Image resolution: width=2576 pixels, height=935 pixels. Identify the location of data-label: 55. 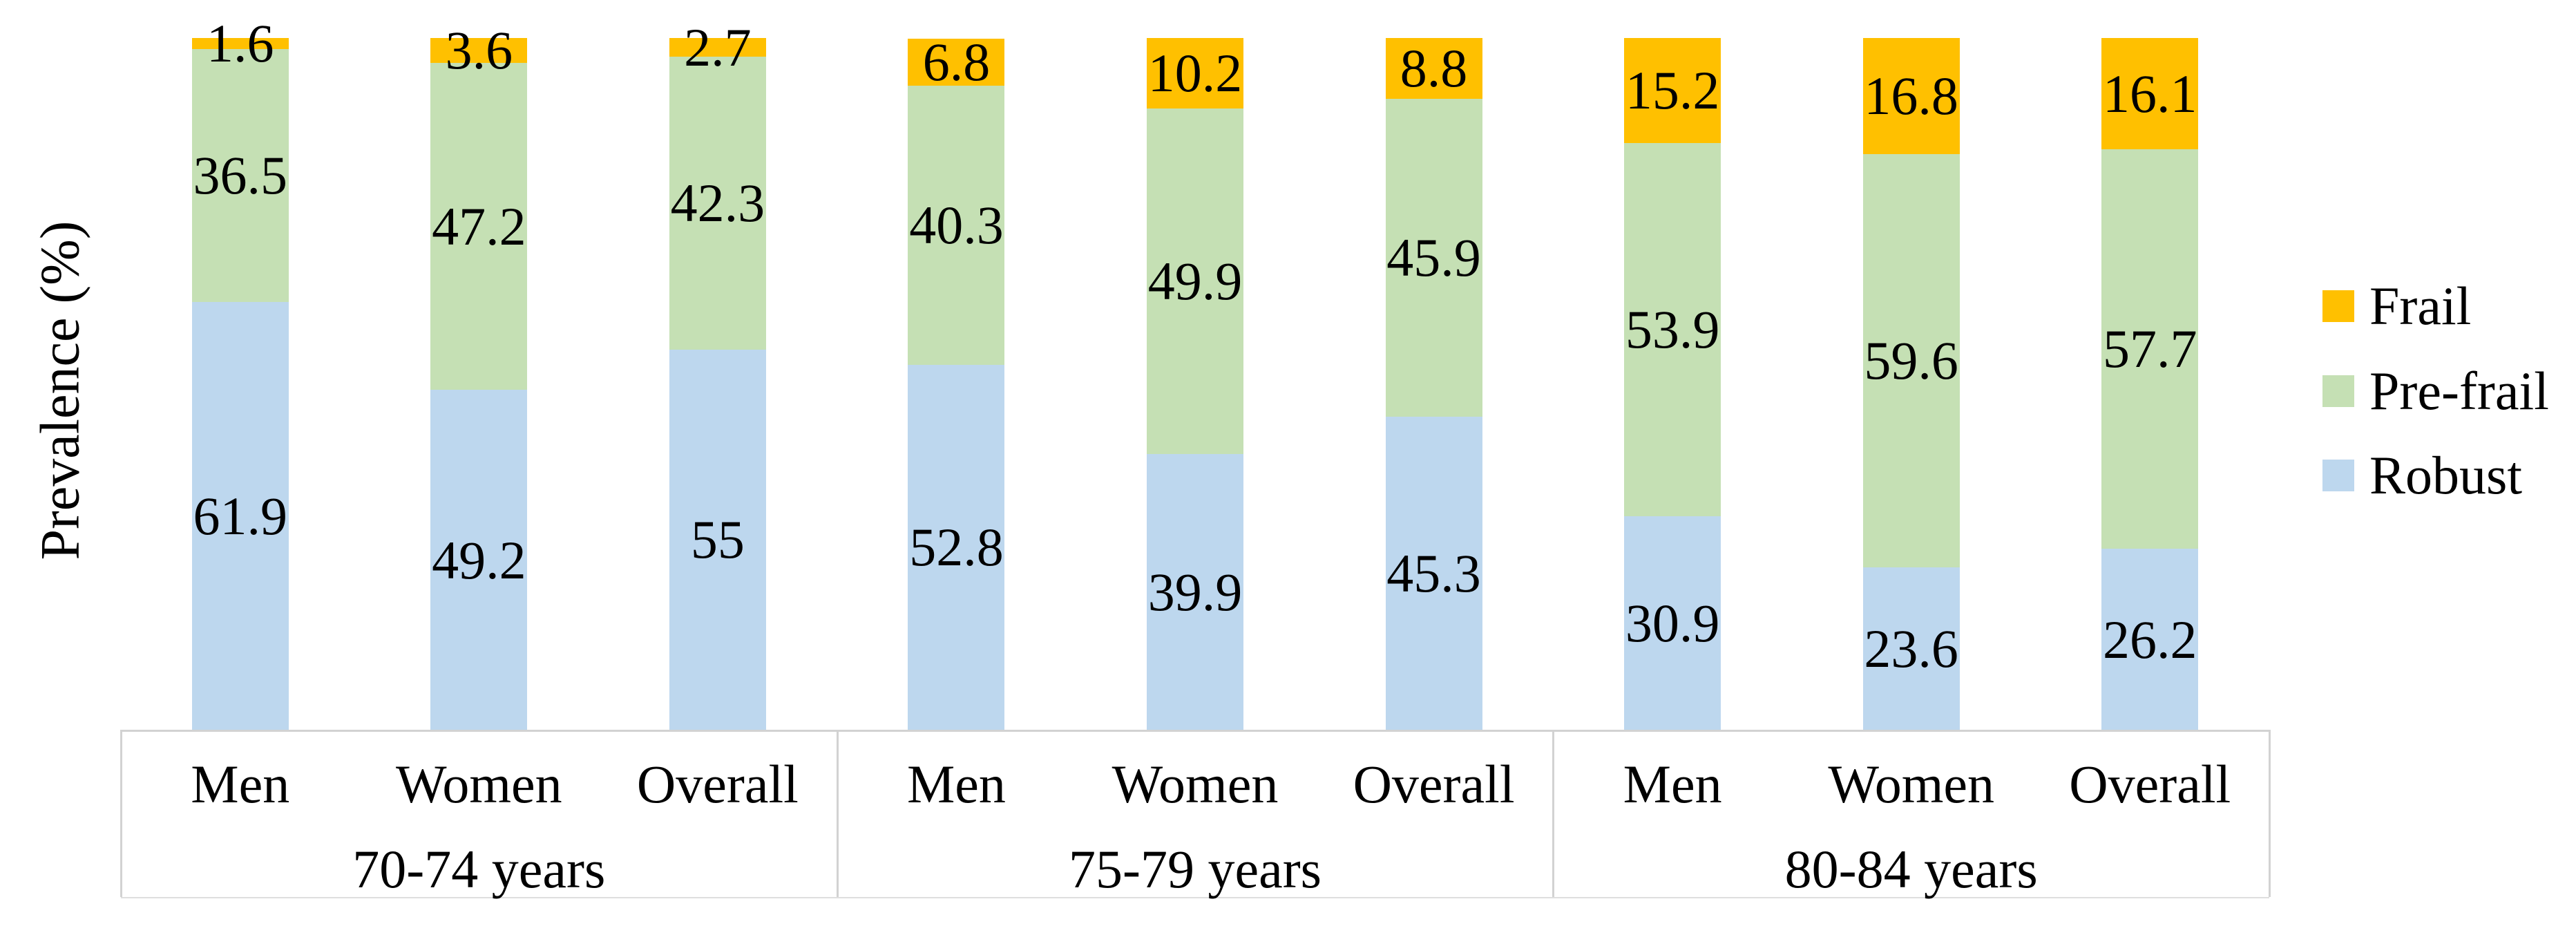
(717, 539).